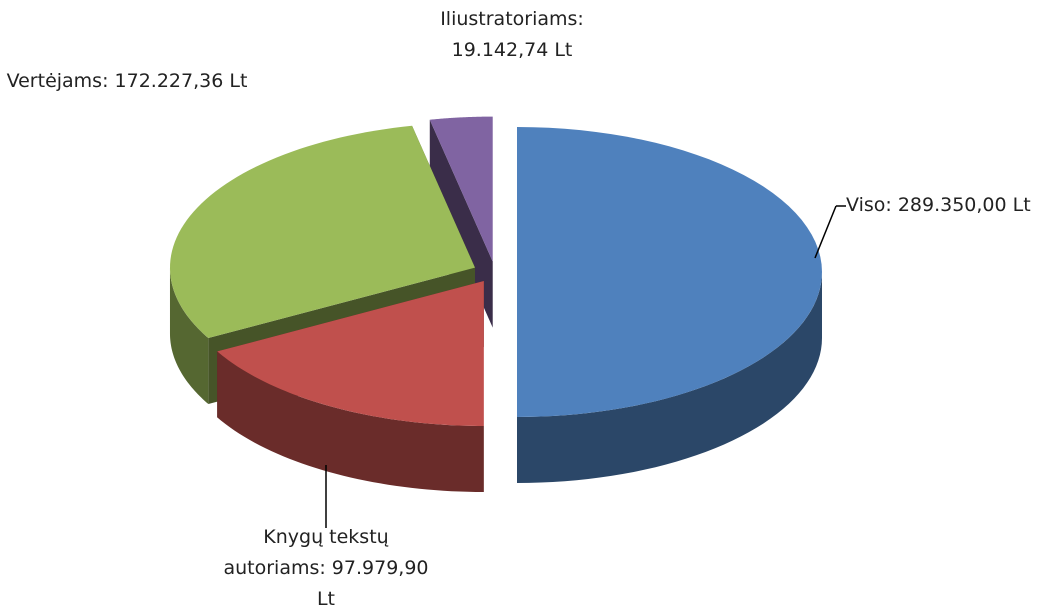 Image resolution: width=1050 pixels, height=610 pixels. I want to click on slice-side, so click(461, 223).